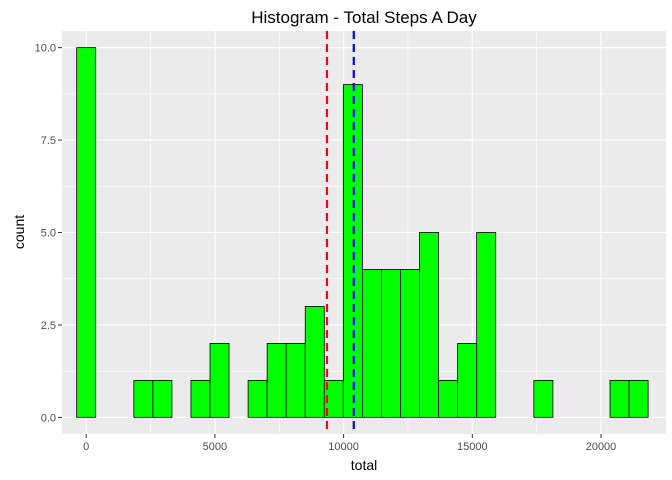  I want to click on x-axis: 0 5000 10000 15000 20000, so click(349, 443).